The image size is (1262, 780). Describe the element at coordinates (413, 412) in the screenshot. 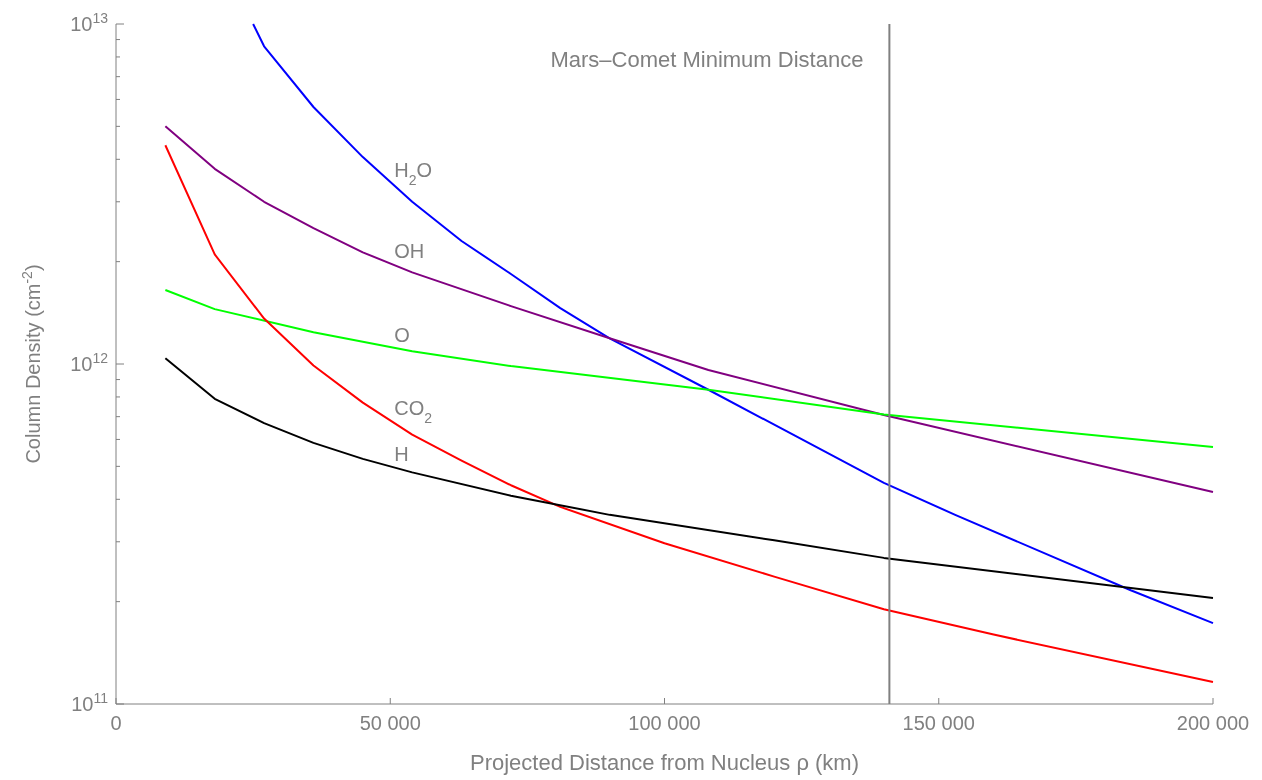

I see `series-label: CO$_{2}$` at that location.